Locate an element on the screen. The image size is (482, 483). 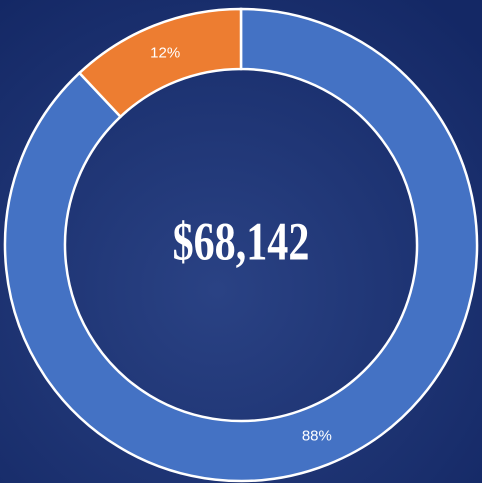
donut-slice is located at coordinates (160, 63).